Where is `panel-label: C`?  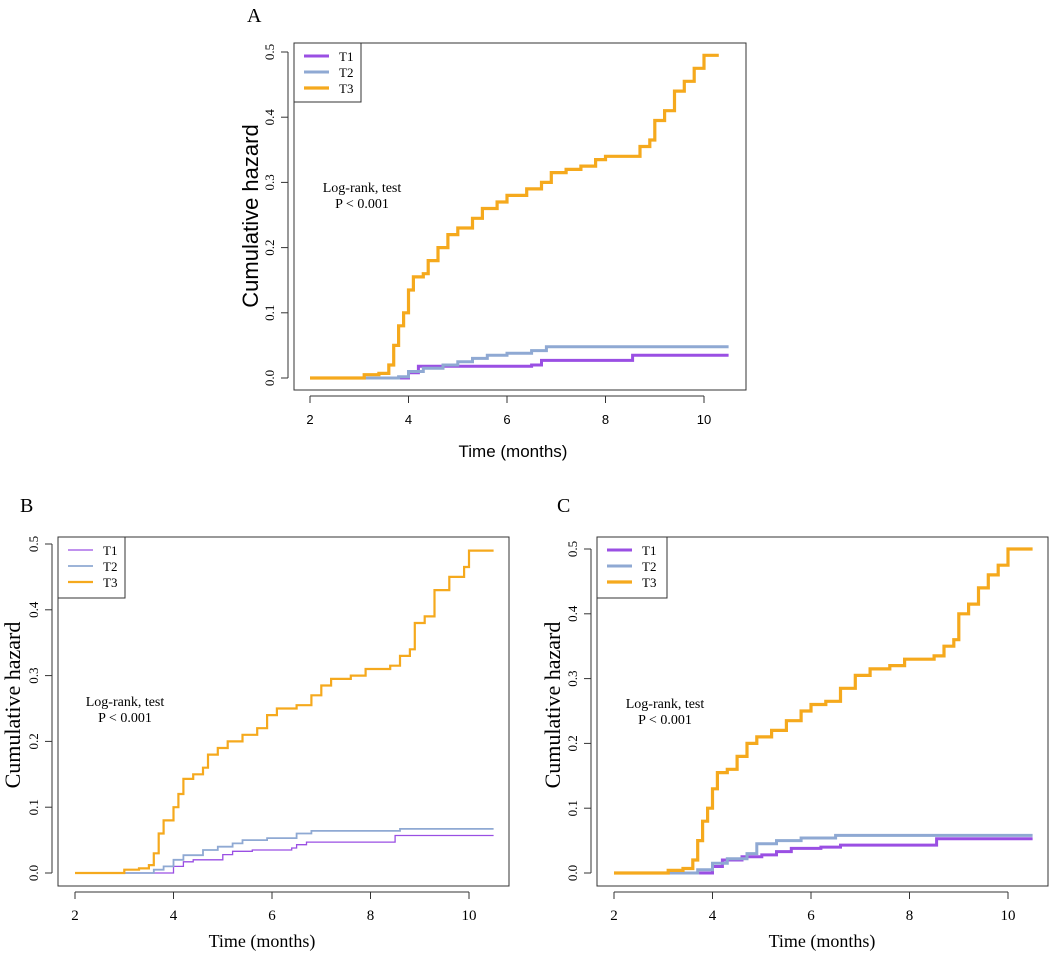 panel-label: C is located at coordinates (563, 506).